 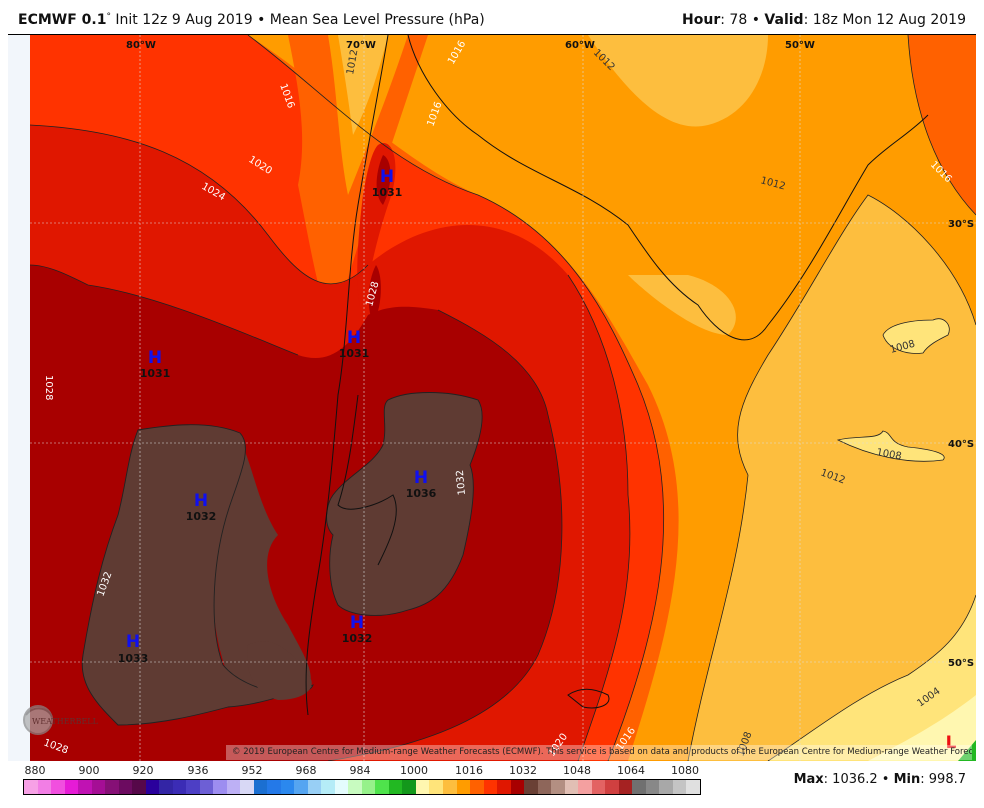 I want to click on hour-label: Hour, so click(x=701, y=20).